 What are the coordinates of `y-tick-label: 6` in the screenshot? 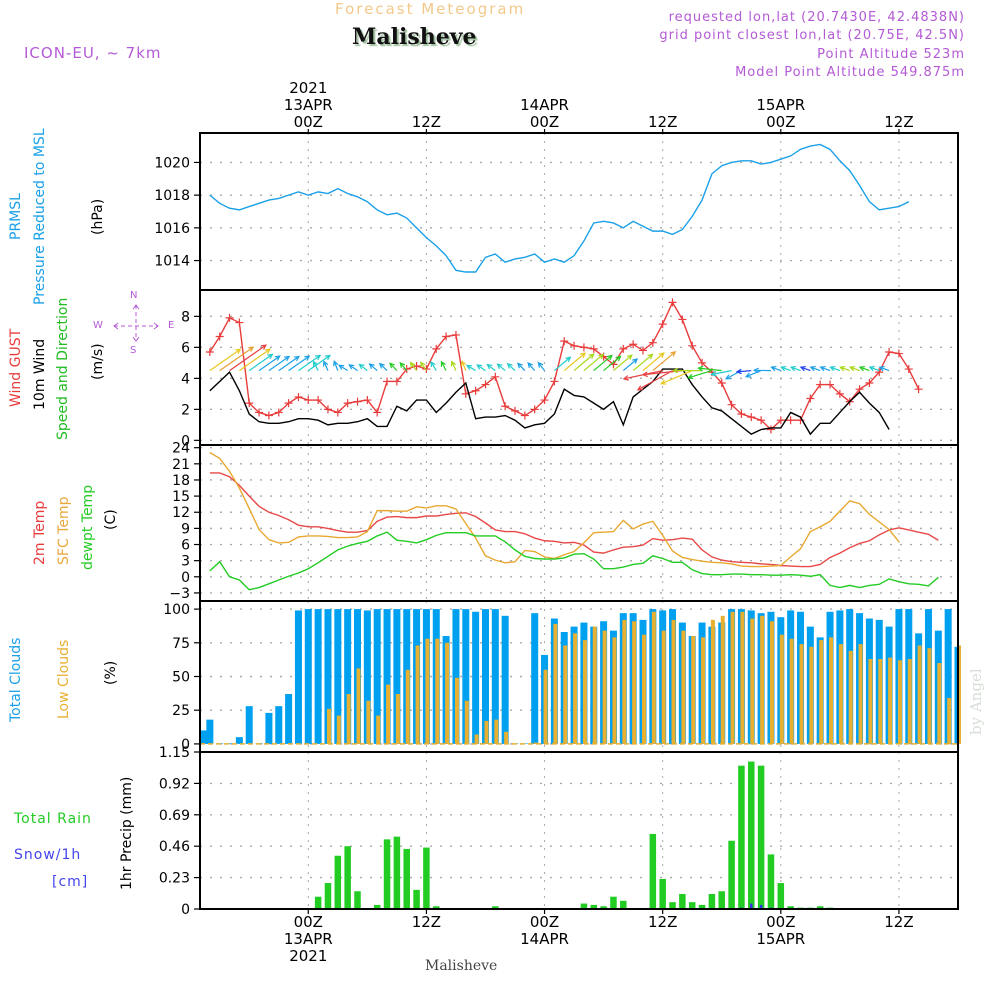 It's located at (185, 546).